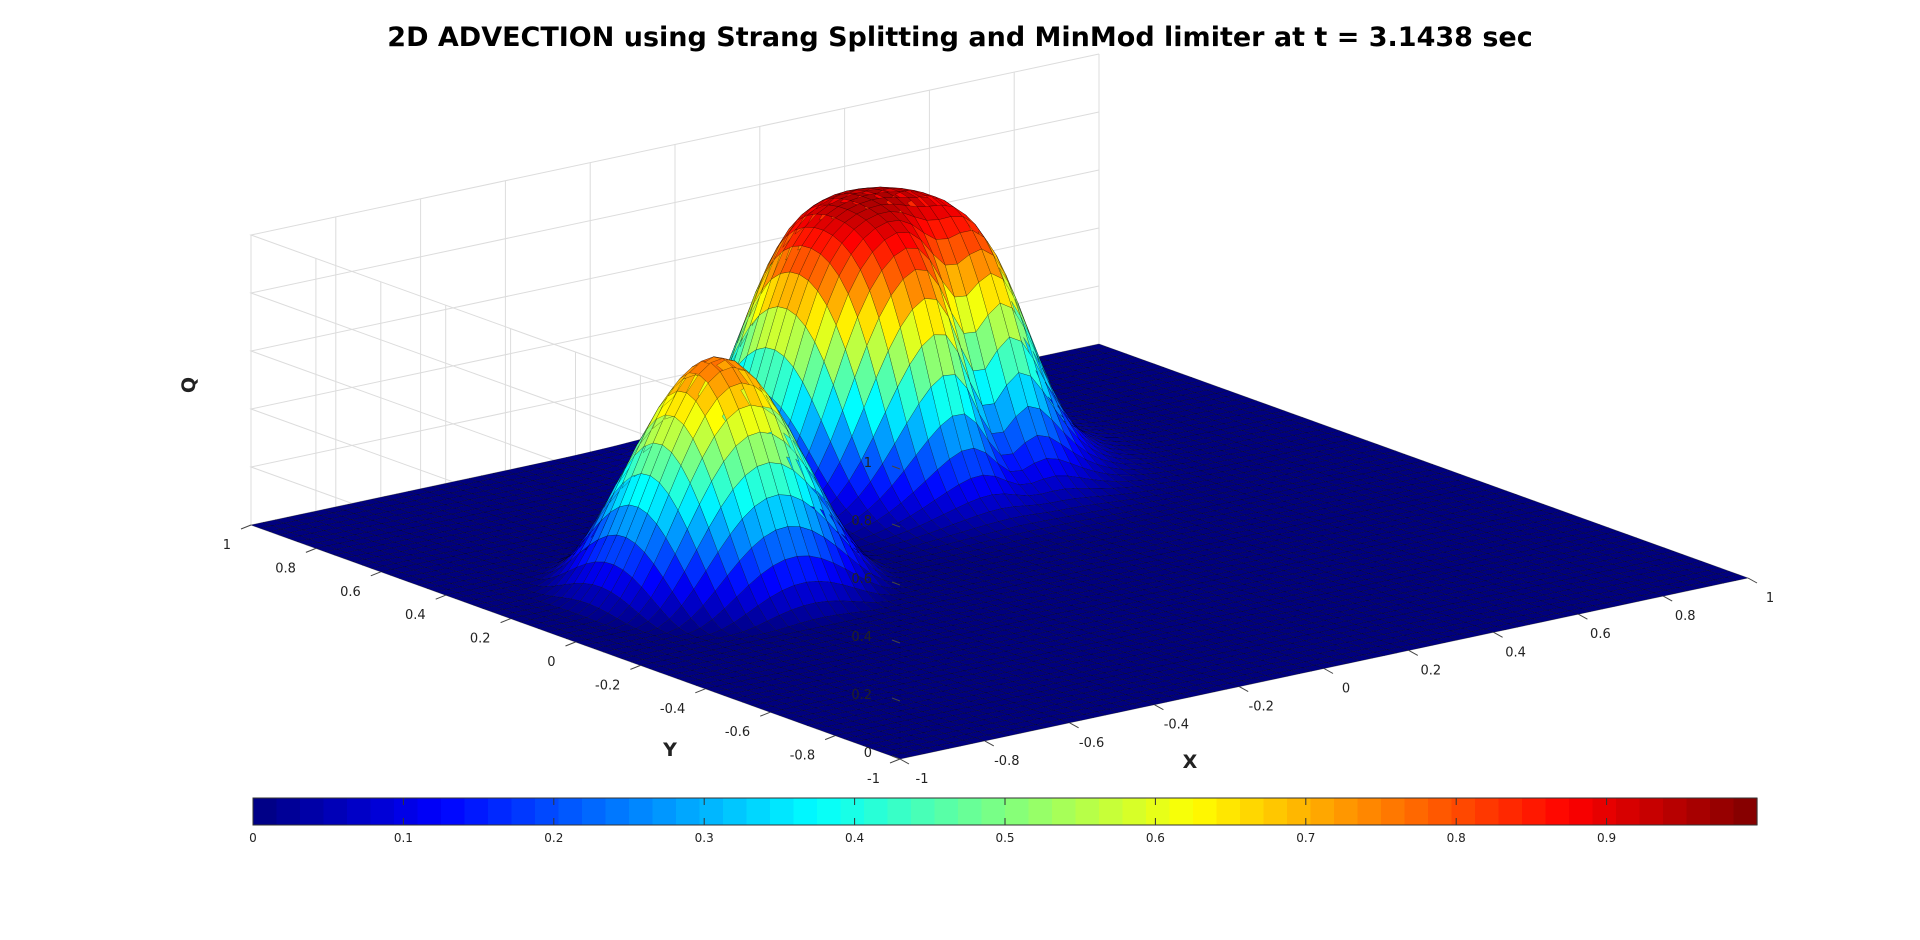 The height and width of the screenshot is (940, 1920). Describe the element at coordinates (672, 709) in the screenshot. I see `y-tick-label: -0.4` at that location.